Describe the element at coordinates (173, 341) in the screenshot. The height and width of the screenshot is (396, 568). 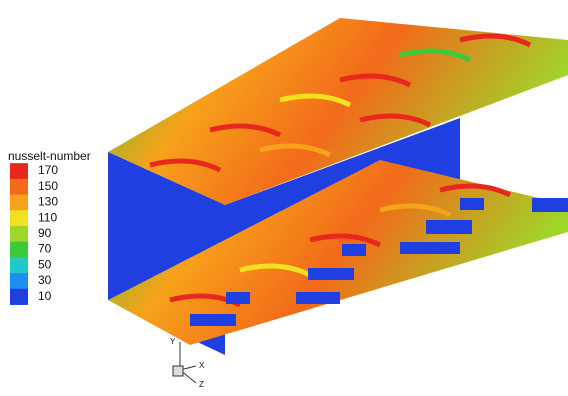
I see `axis-label: Y` at that location.